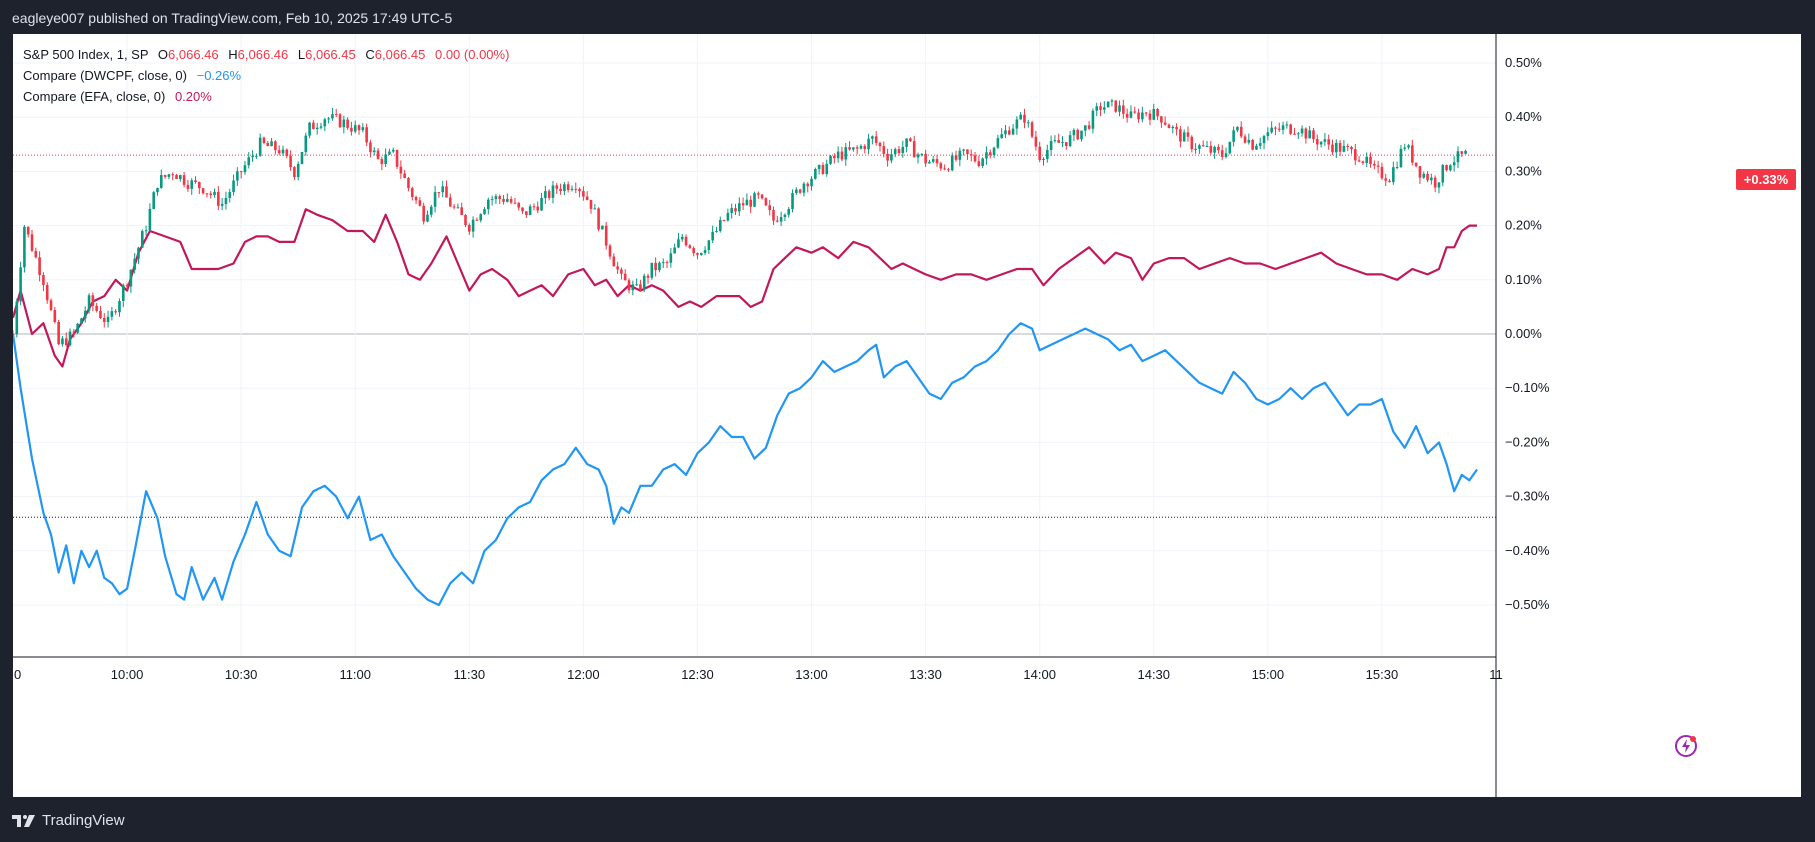 Image resolution: width=1815 pixels, height=842 pixels. What do you see at coordinates (266, 96) in the screenshot?
I see `legend-compare2-row: Compare (EFA, close, 0) 0.20%` at bounding box center [266, 96].